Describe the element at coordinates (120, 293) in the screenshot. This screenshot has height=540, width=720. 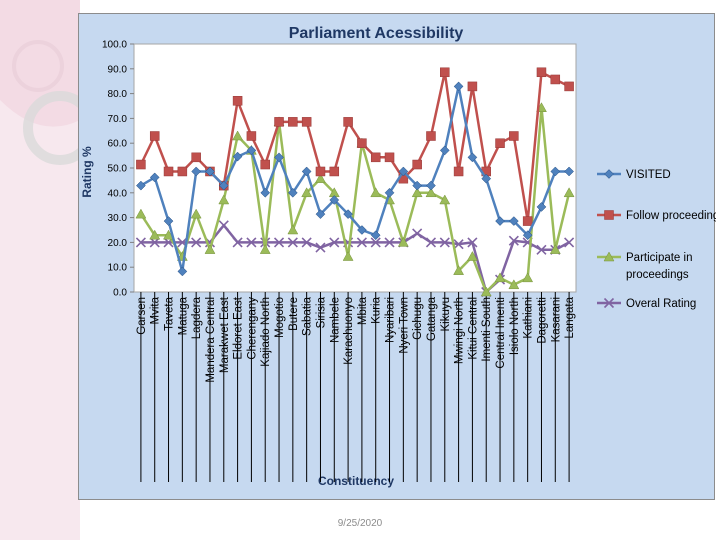
I see `y-tick-label: 0.0` at that location.